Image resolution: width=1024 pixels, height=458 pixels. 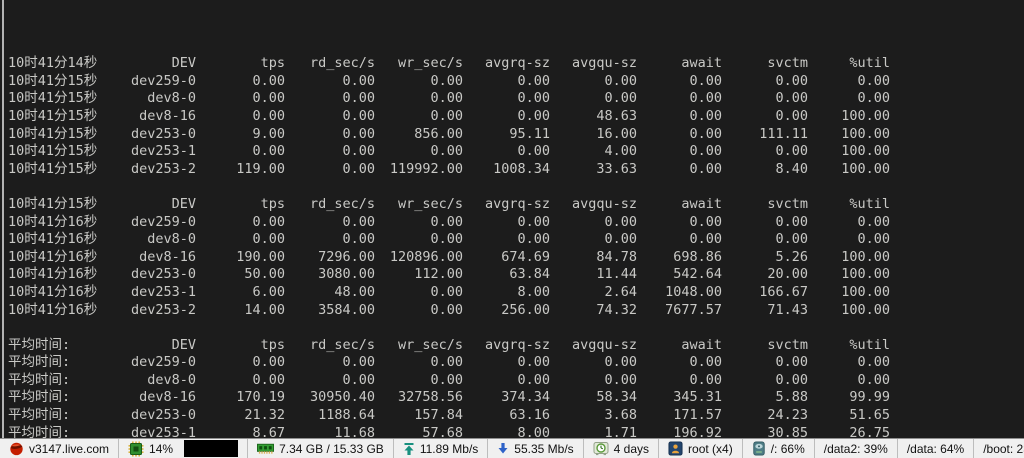 I want to click on cell-value: 58.34, so click(x=616, y=397).